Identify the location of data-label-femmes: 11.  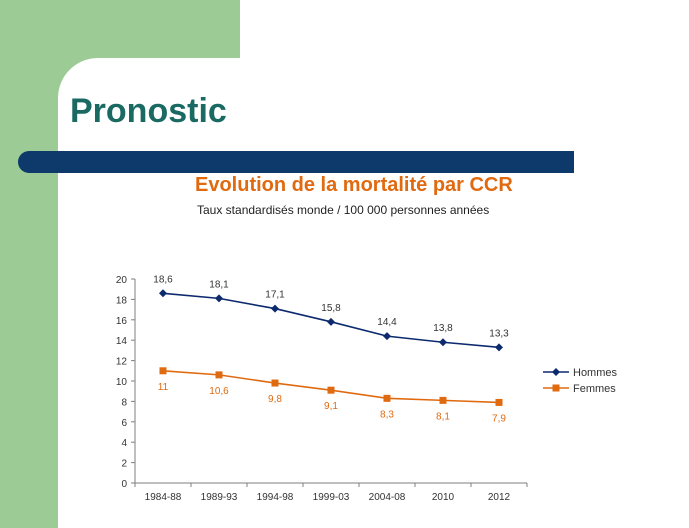
(163, 387).